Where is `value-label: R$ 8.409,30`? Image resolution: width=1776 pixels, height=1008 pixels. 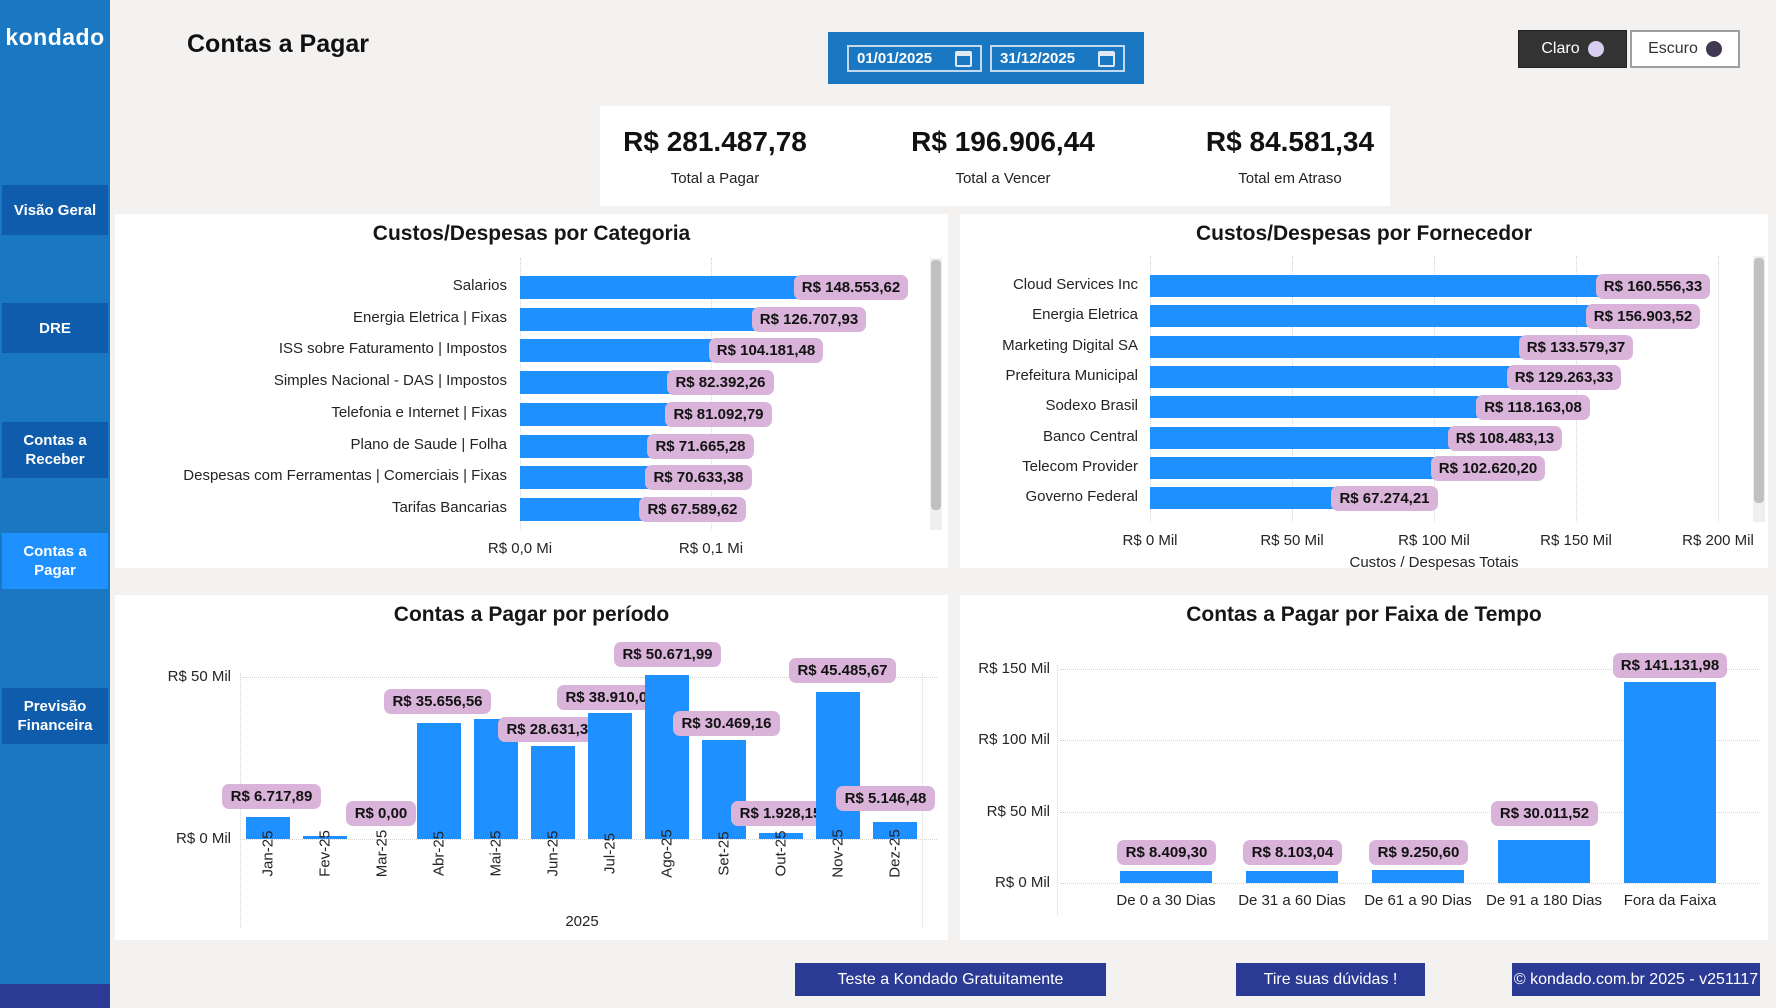 value-label: R$ 8.409,30 is located at coordinates (1166, 852).